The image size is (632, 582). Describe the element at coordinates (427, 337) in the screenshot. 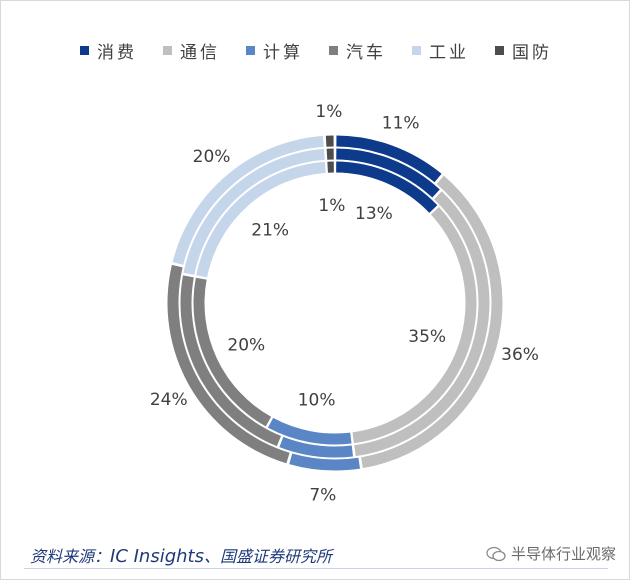

I see `data-label: 35%` at that location.